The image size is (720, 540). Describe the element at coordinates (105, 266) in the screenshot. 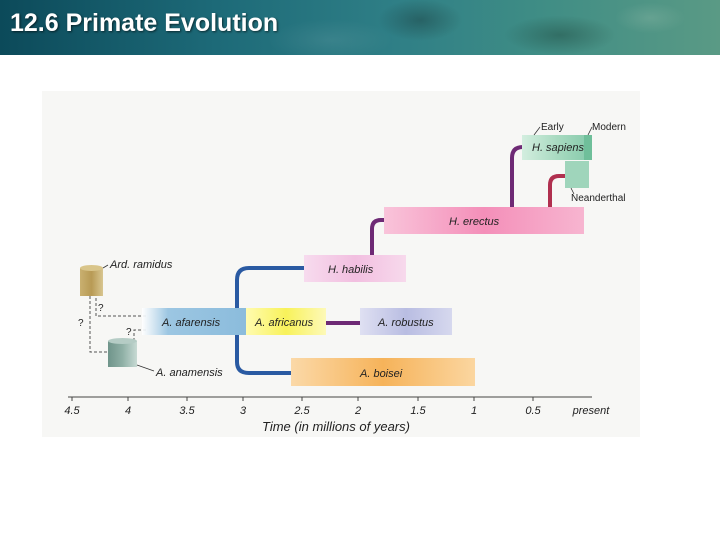

I see `ard-ramidus-pointer` at that location.